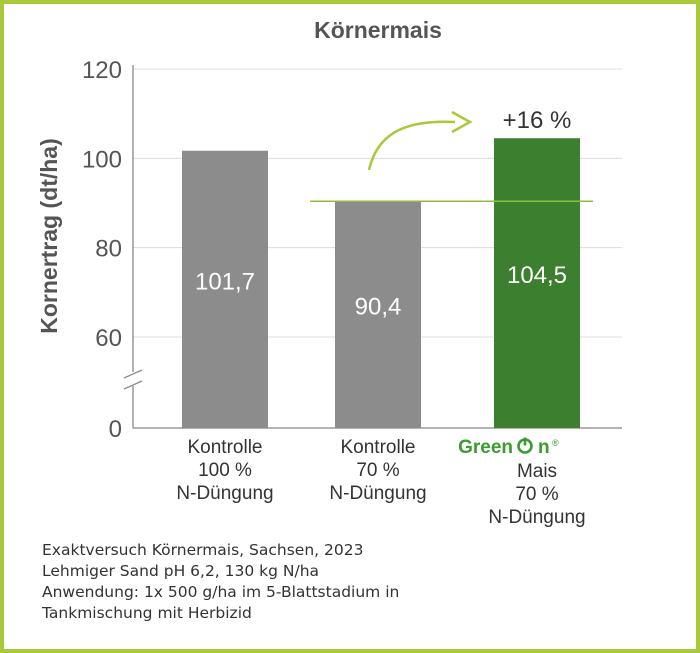 This screenshot has height=653, width=700. What do you see at coordinates (102, 70) in the screenshot?
I see `y-tick-label: 120` at bounding box center [102, 70].